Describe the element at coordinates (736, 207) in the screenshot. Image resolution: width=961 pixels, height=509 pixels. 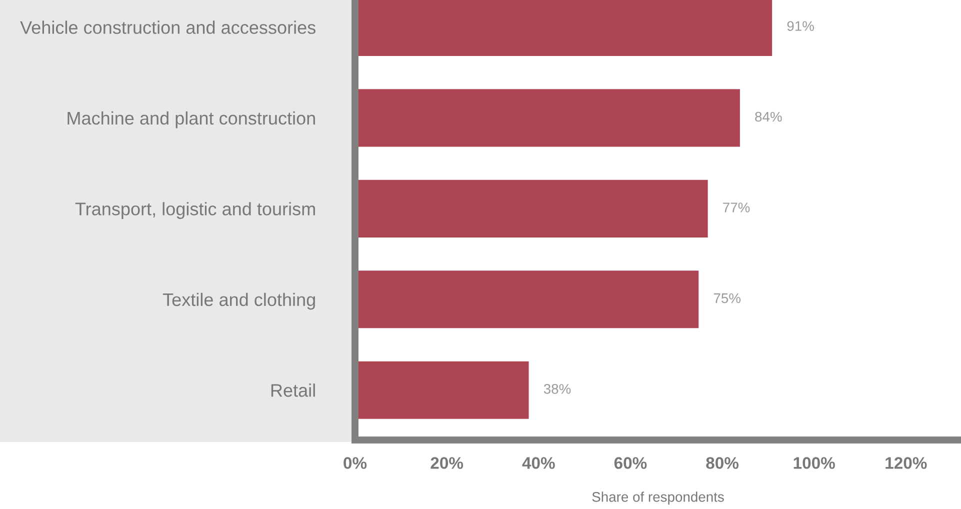
I see `data-label: 77%` at that location.